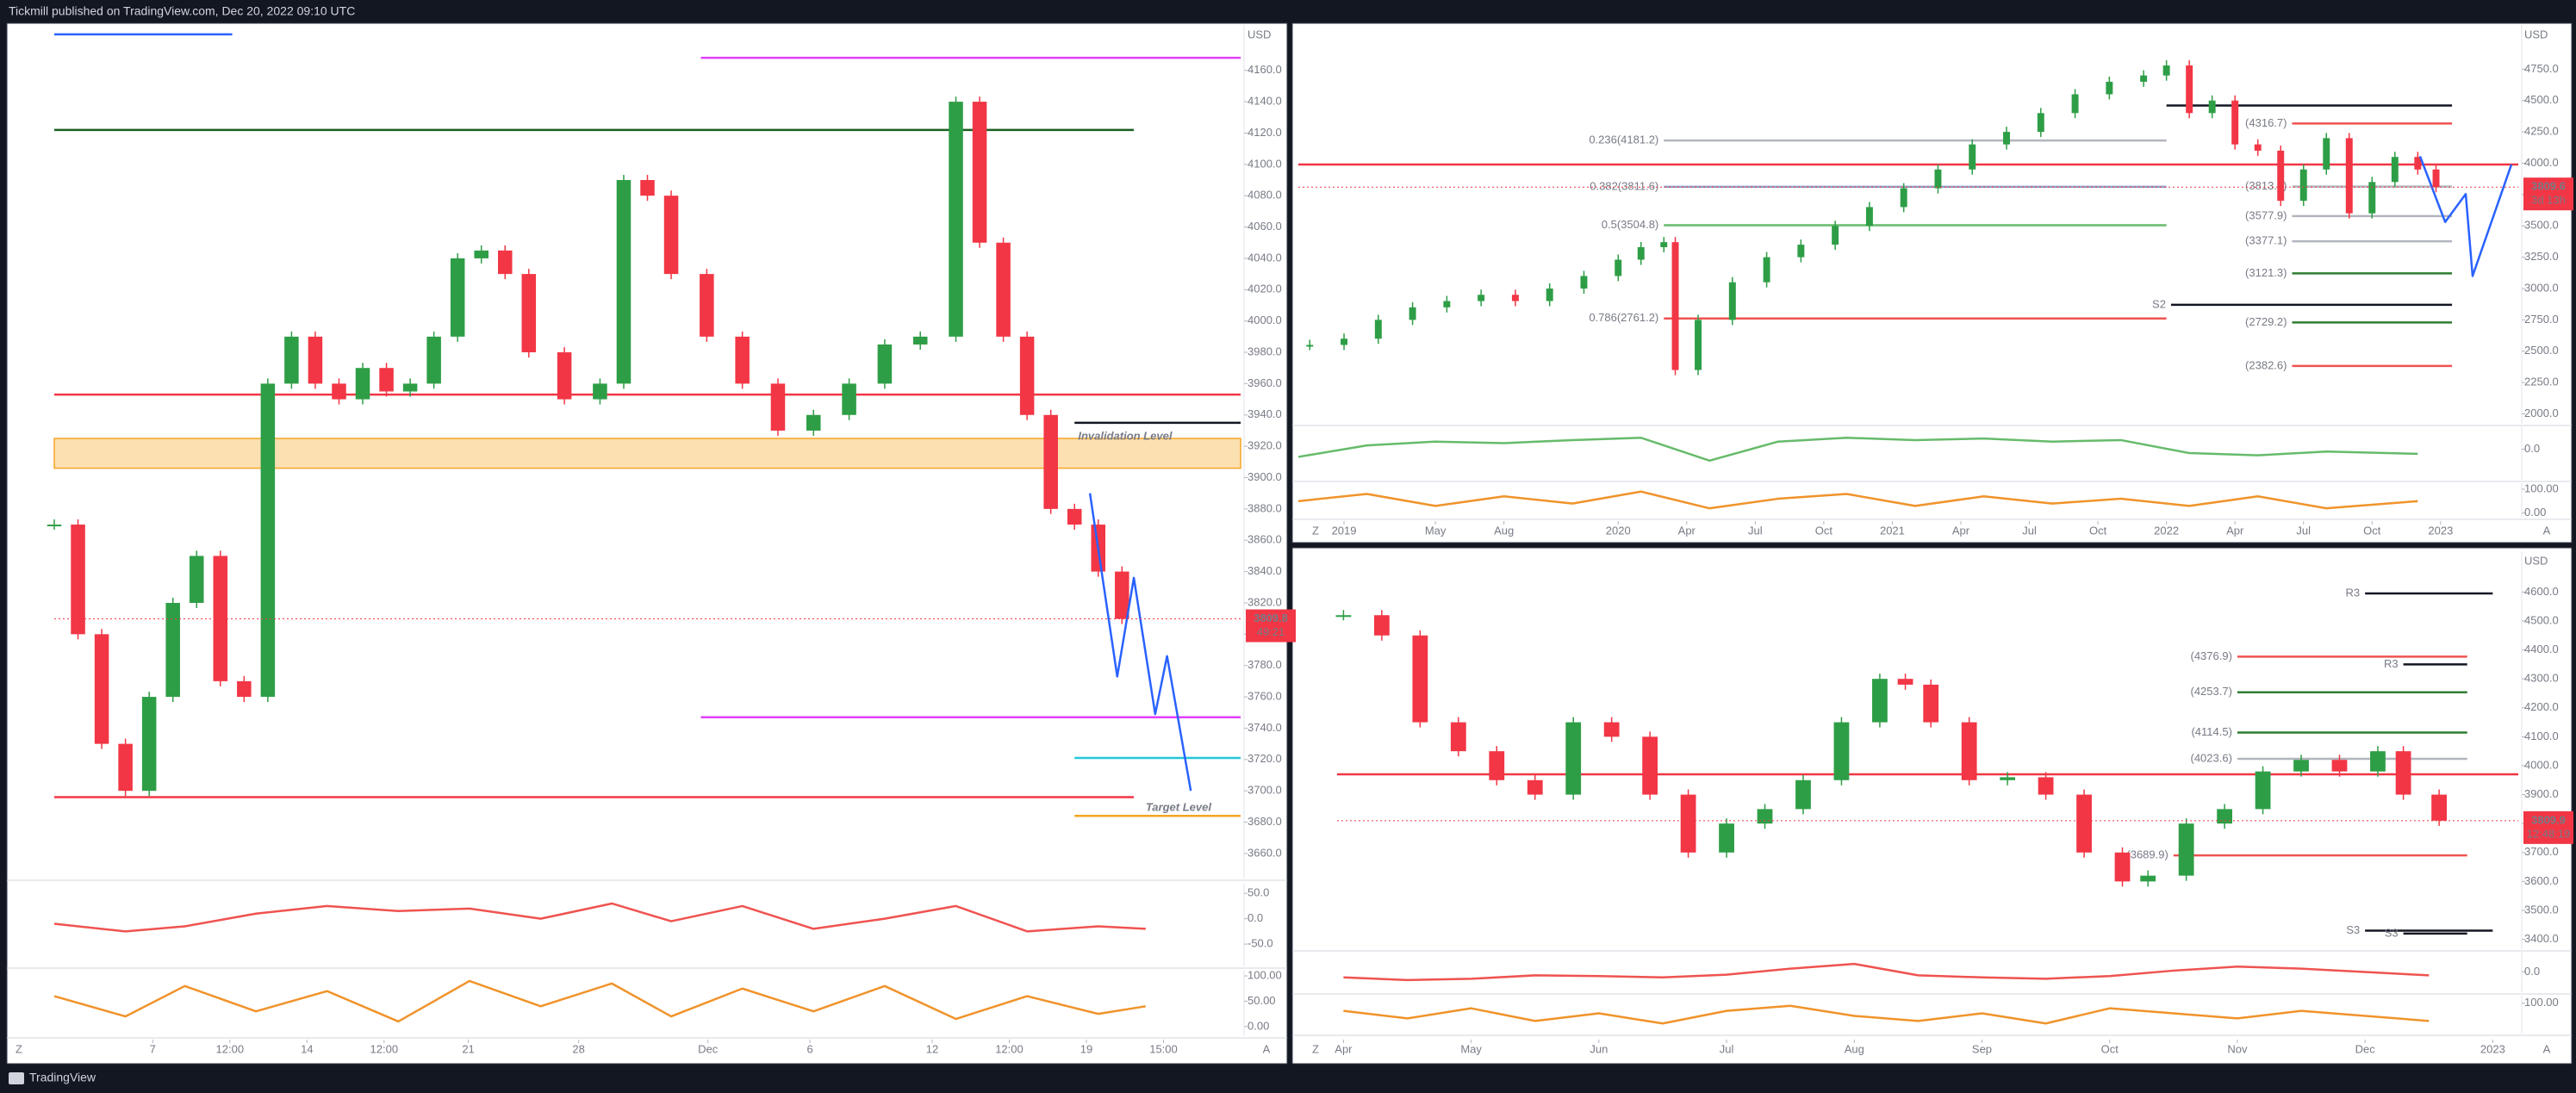 This screenshot has width=2576, height=1093. Describe the element at coordinates (2098, 530) in the screenshot. I see `x-tick-label: Oct` at that location.